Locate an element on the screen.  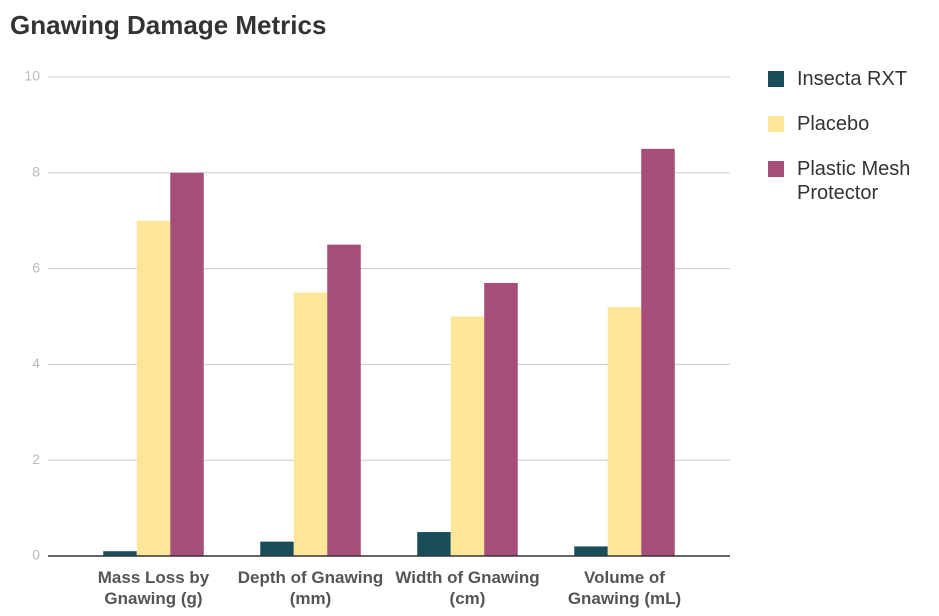
y-tick-label: 6 is located at coordinates (36, 267).